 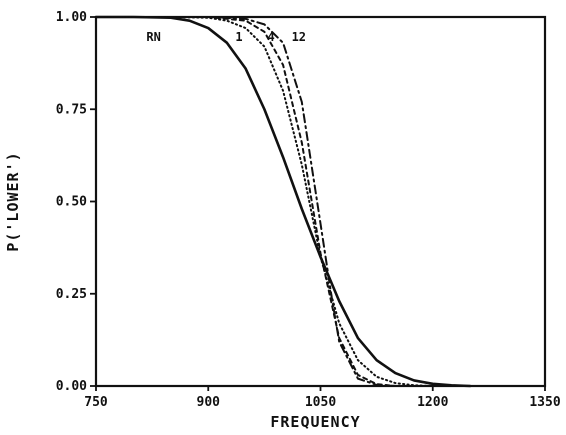 I want to click on curve-label-4: 4, so click(x=270, y=37).